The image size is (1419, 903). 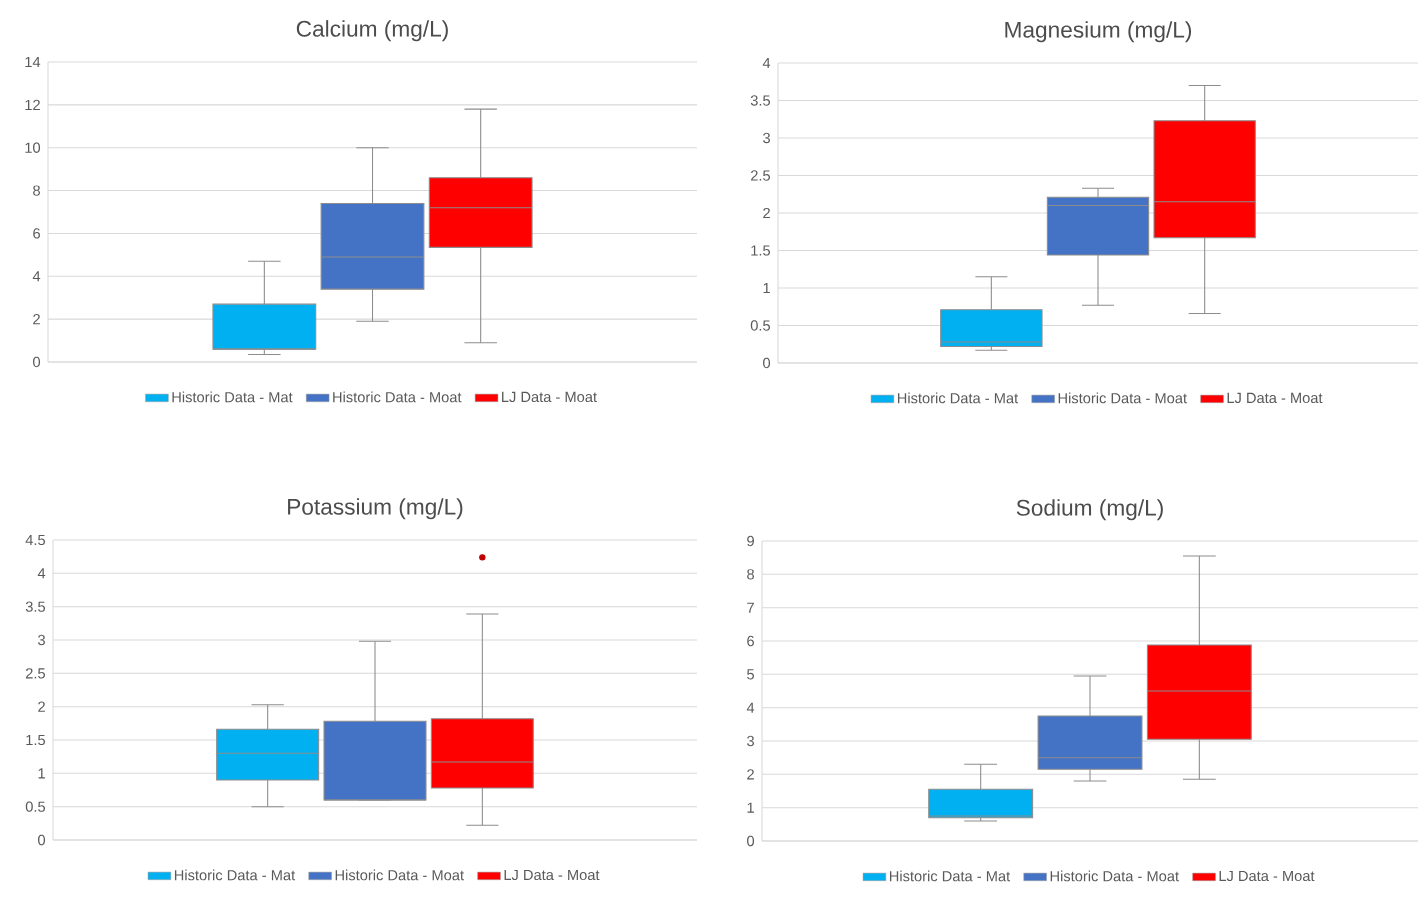 I want to click on chart-title: Magnesium (mg/L), so click(x=1098, y=32).